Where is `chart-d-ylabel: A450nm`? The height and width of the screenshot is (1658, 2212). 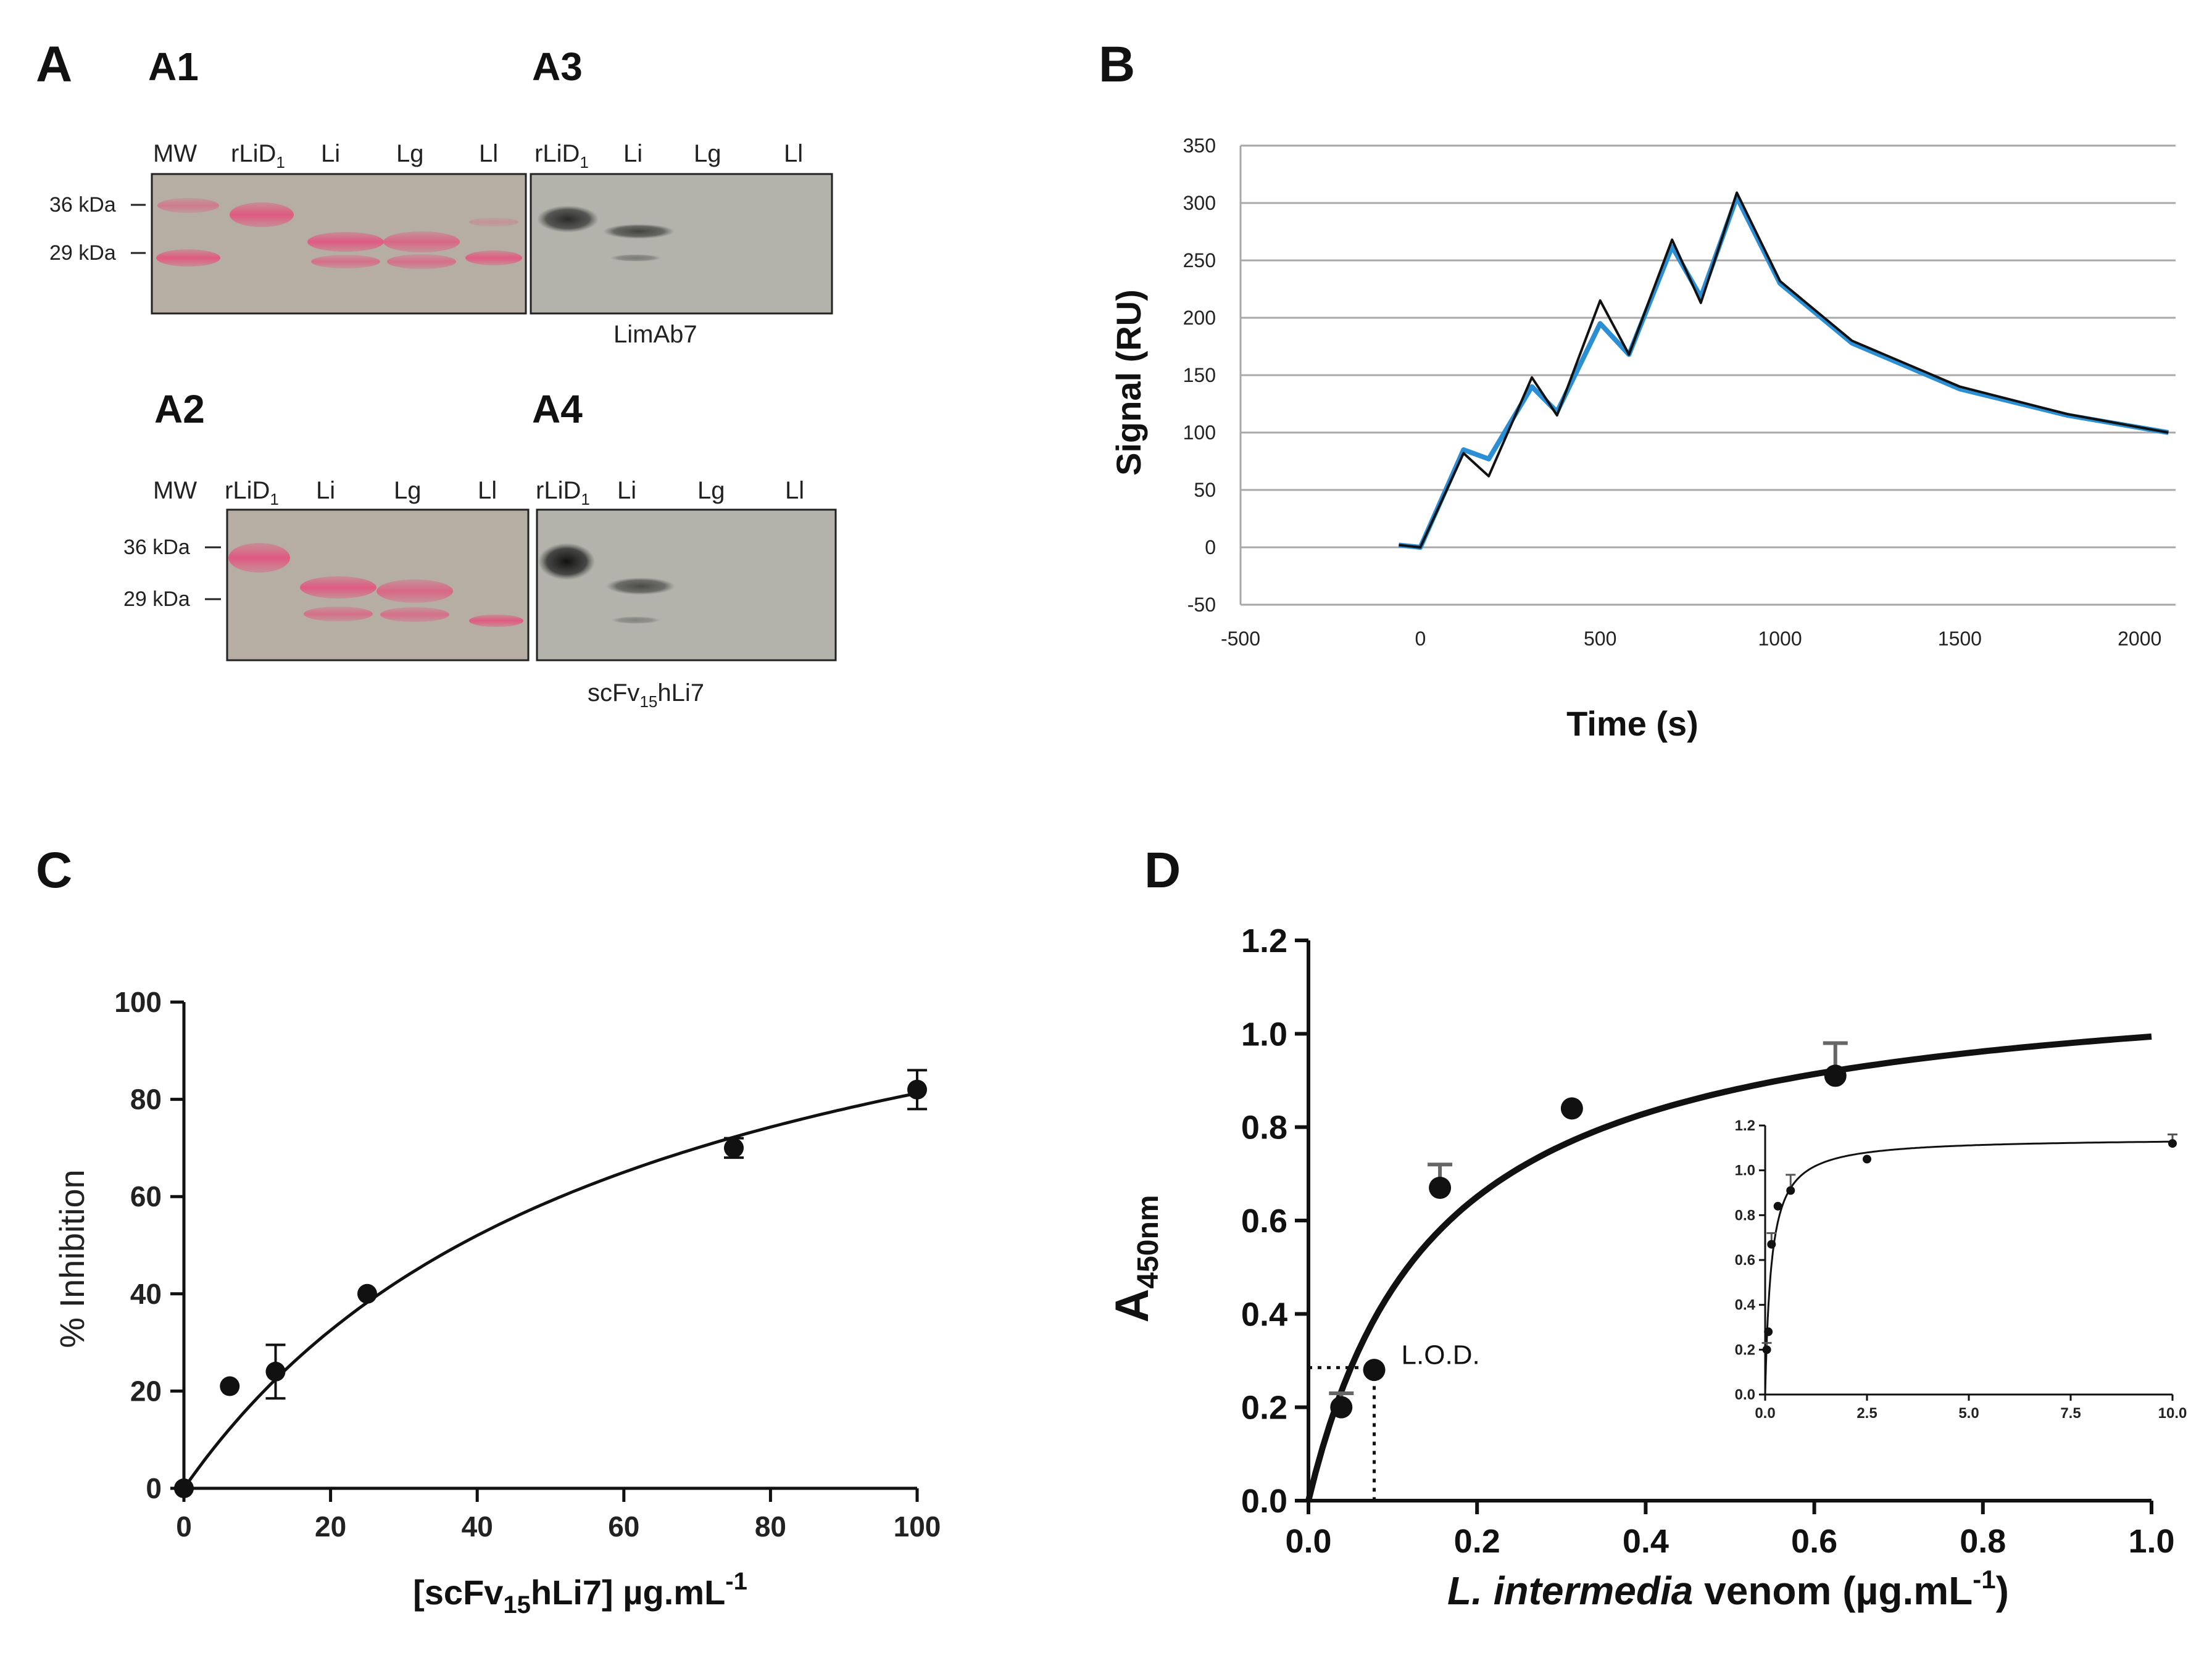
chart-d-ylabel: A450nm is located at coordinates (1135, 1259).